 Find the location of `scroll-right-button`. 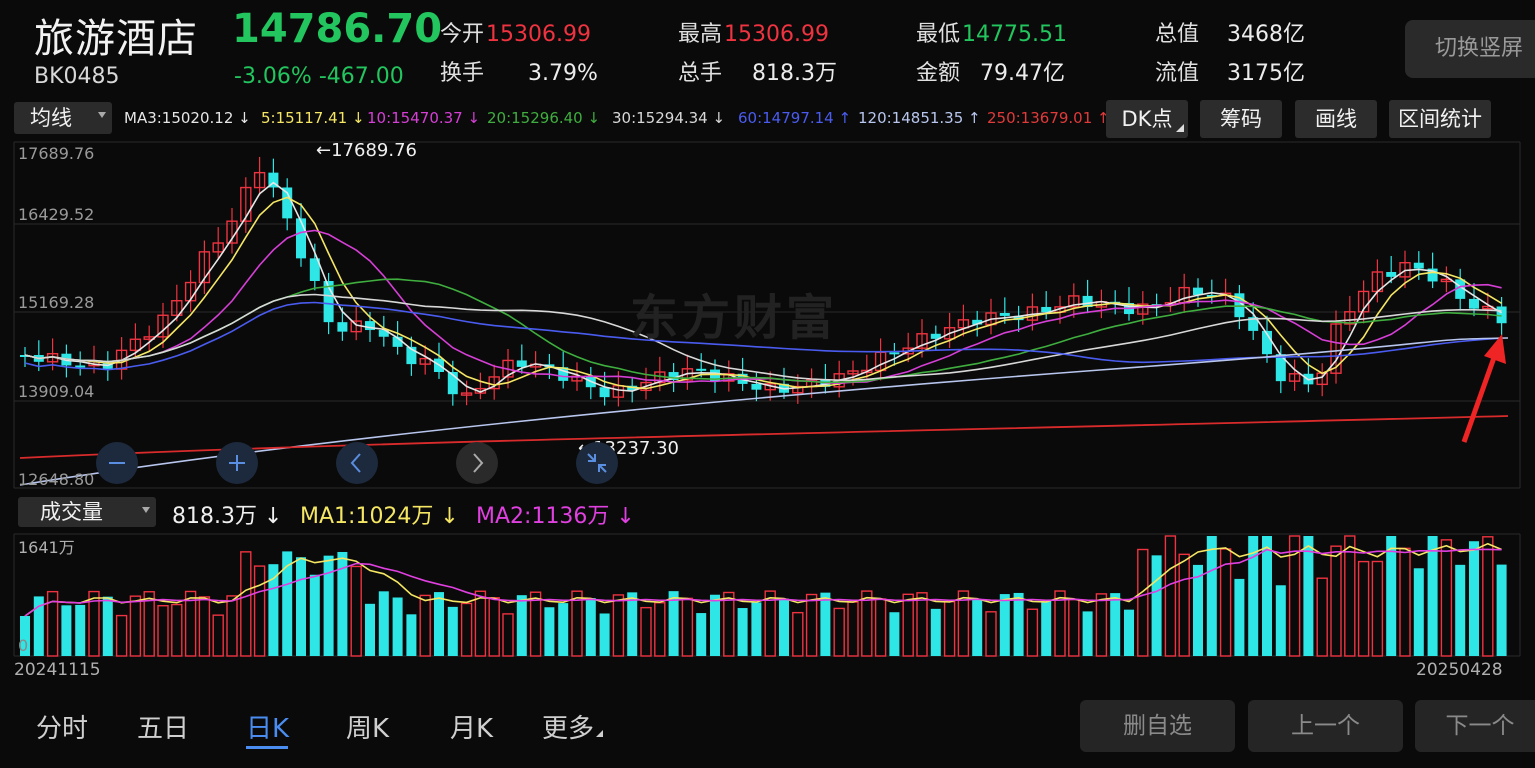

scroll-right-button is located at coordinates (477, 463).